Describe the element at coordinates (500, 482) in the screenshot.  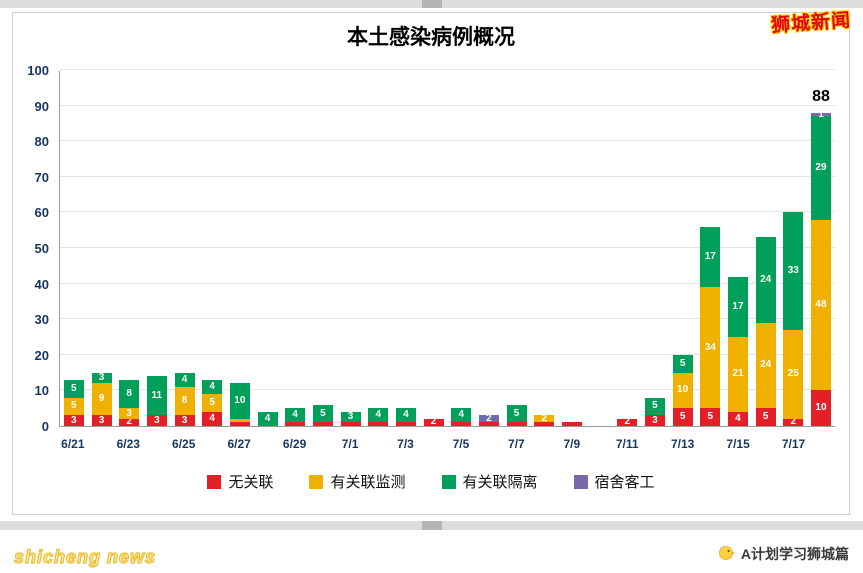
I see `legend-label: 有关联隔离` at that location.